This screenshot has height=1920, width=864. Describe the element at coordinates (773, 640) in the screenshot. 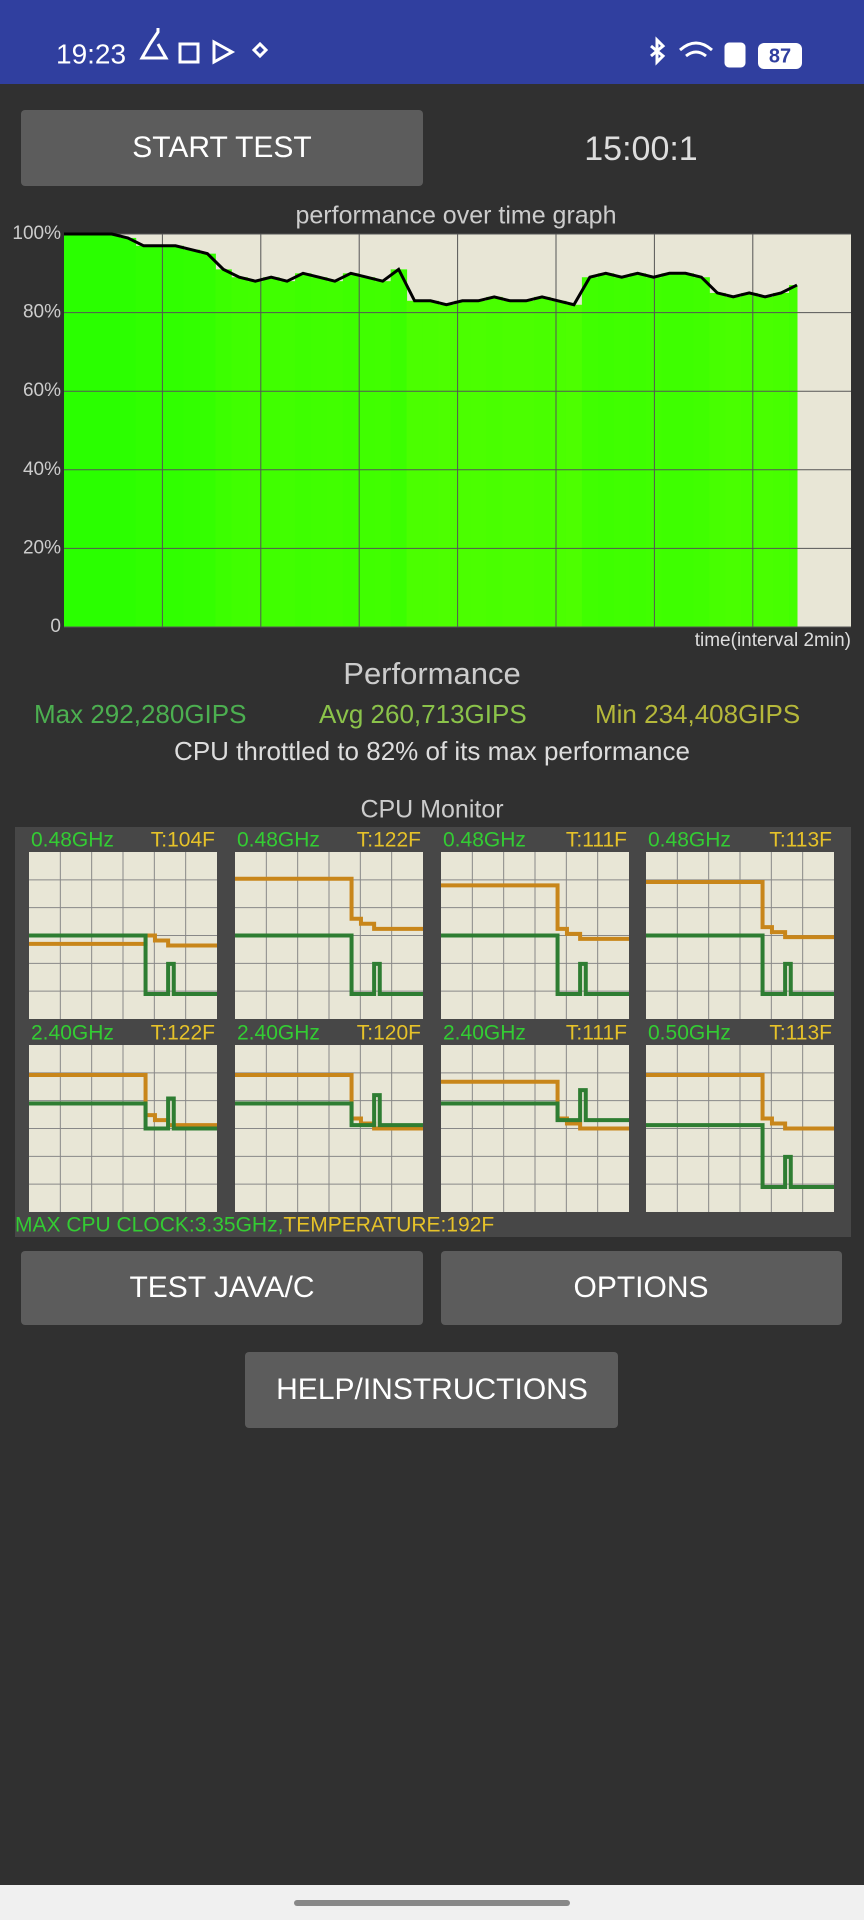

I see `x-axis-label: time(interval 2min)` at that location.